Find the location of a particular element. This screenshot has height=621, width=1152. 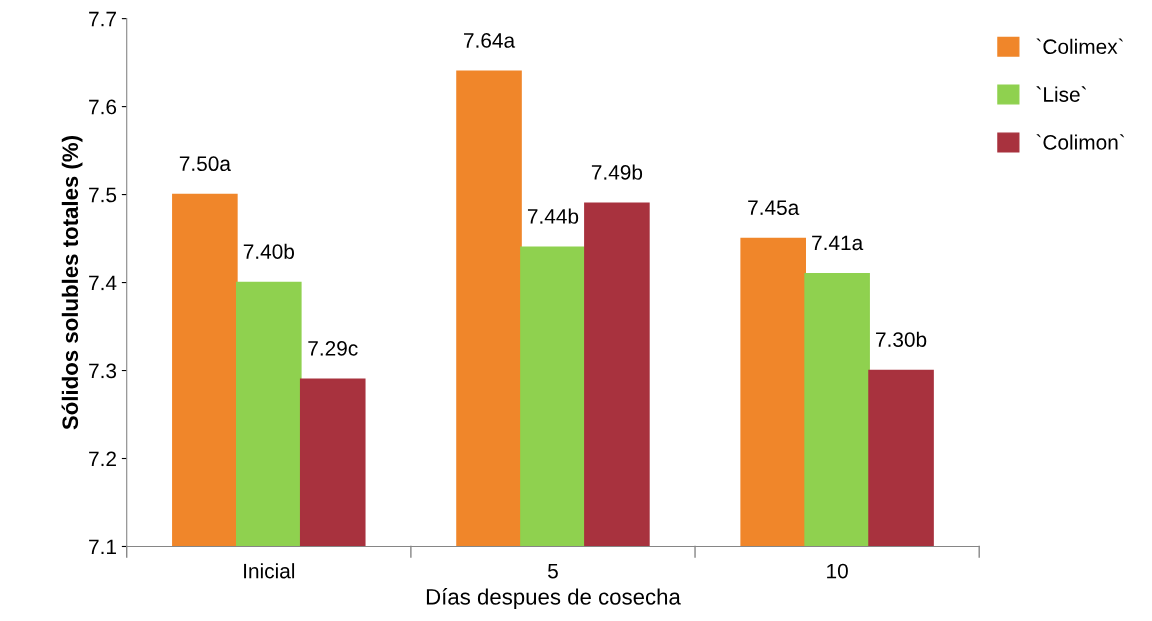

y-tick-label: 7.7 is located at coordinates (102, 19).